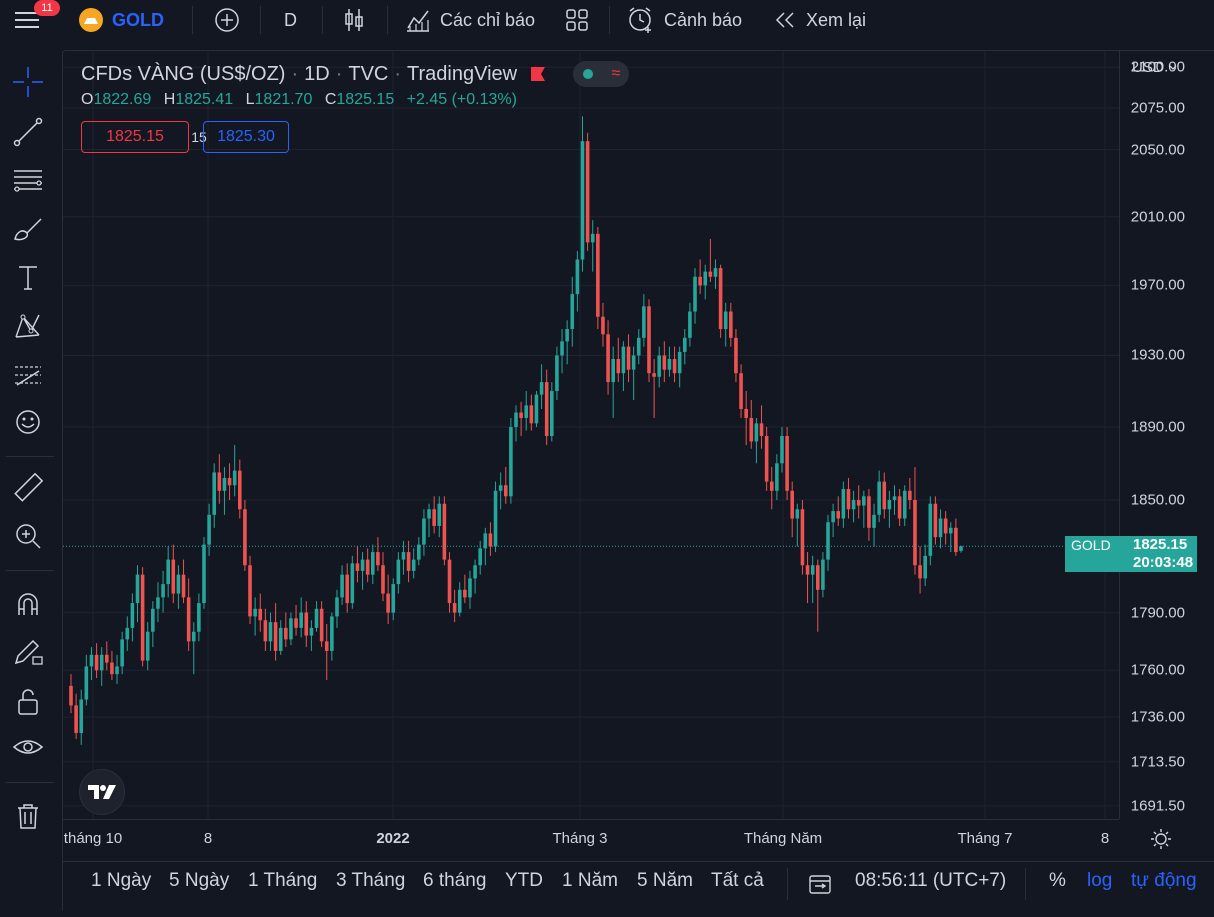 This screenshot has height=917, width=1214. Describe the element at coordinates (28, 422) in the screenshot. I see `icon-tool` at that location.